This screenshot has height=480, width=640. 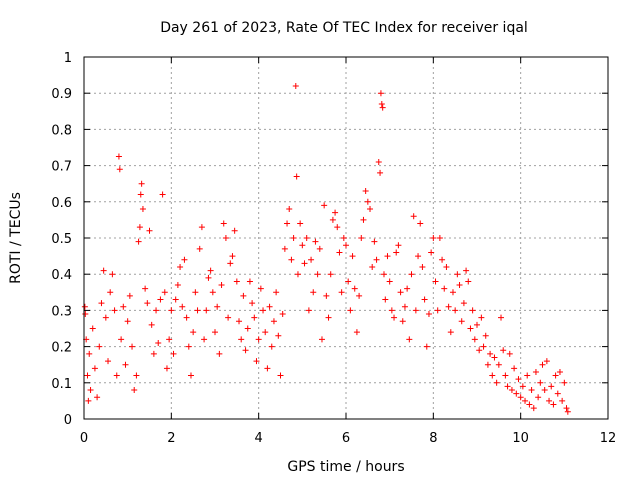 I want to click on x-tick-label: 8, so click(x=433, y=438).